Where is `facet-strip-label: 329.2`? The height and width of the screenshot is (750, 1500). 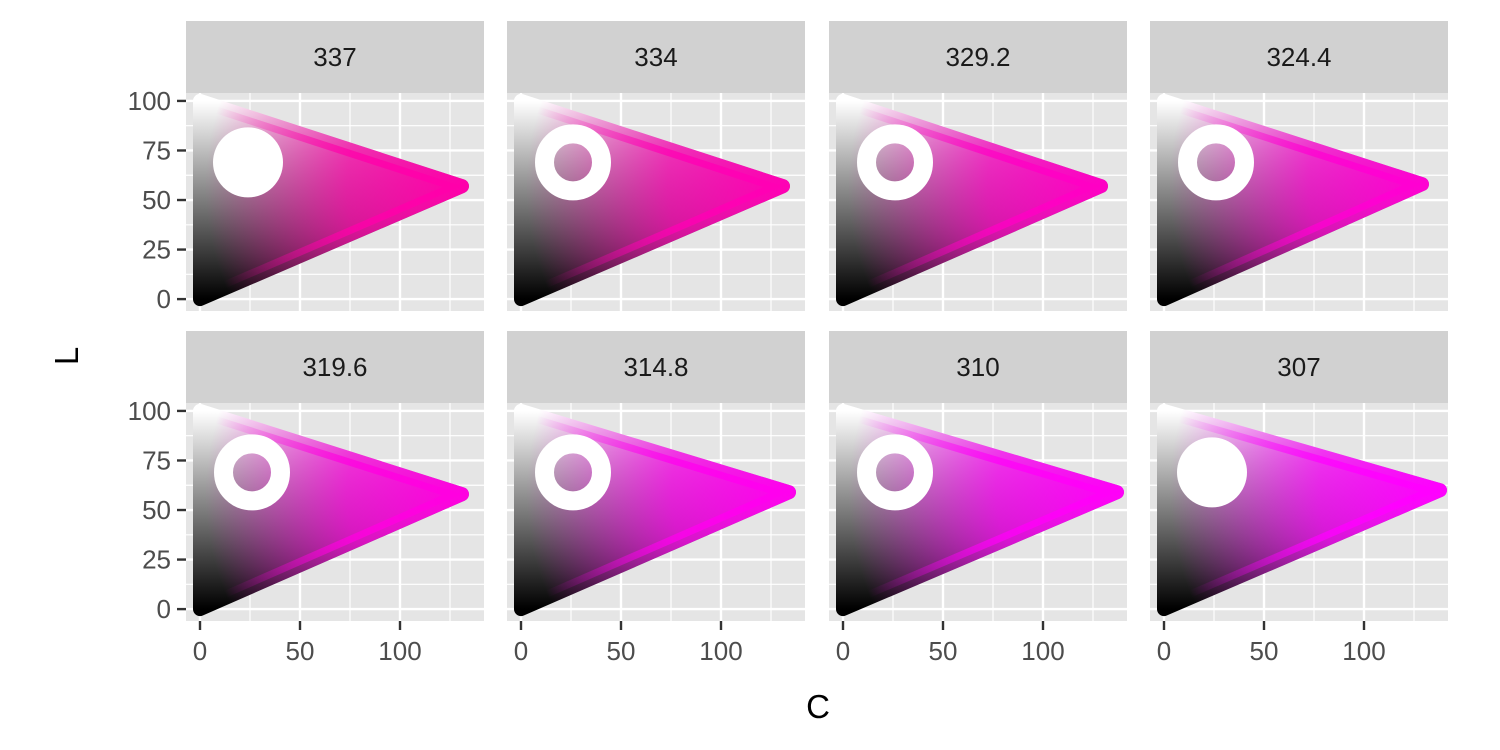 facet-strip-label: 329.2 is located at coordinates (977, 57).